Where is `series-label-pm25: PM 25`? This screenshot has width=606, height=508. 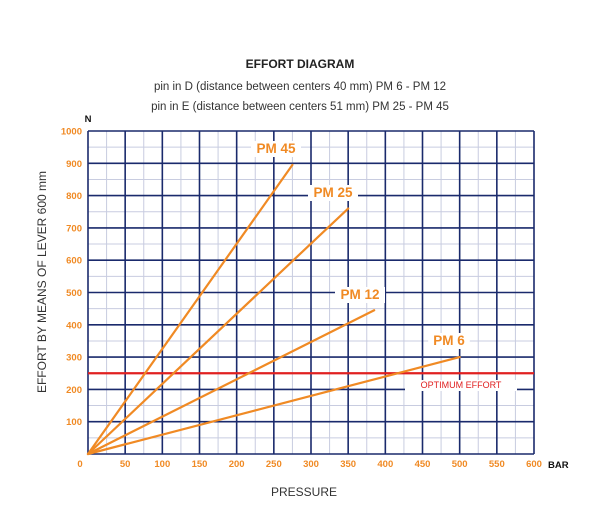
series-label-pm25: PM 25 is located at coordinates (333, 192).